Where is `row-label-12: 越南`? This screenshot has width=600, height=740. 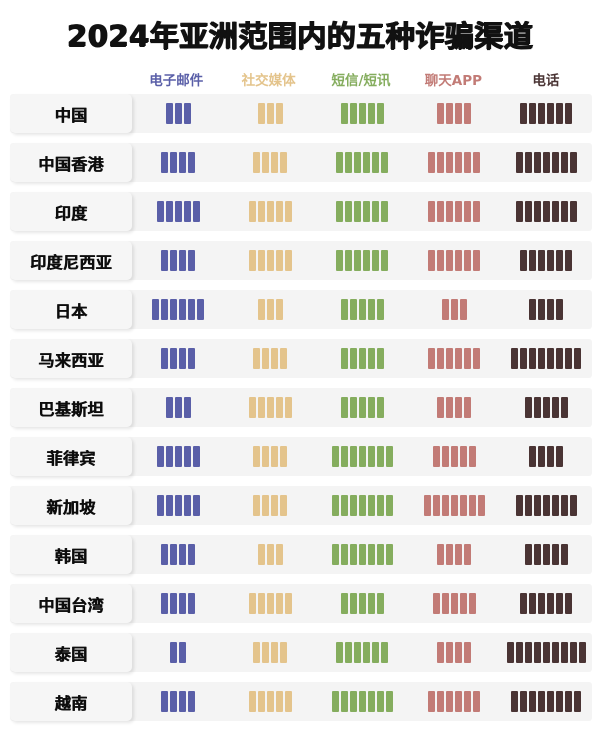
row-label-12: 越南 is located at coordinates (71, 703).